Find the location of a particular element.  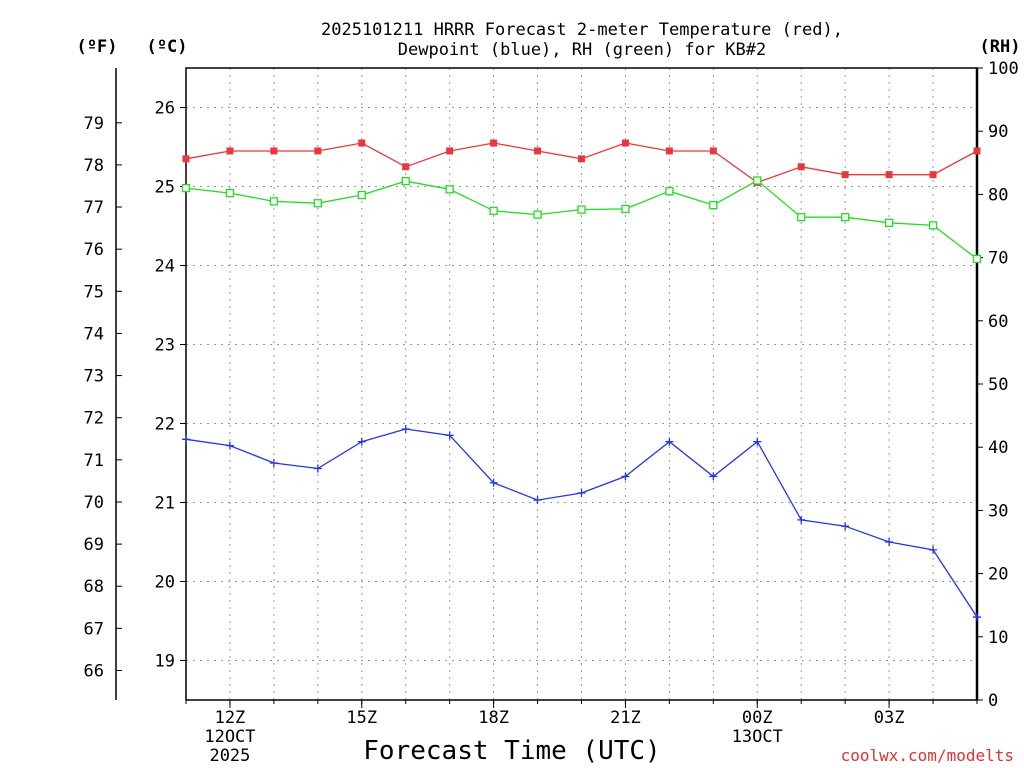

x-tick-label: 15Z is located at coordinates (361, 718).